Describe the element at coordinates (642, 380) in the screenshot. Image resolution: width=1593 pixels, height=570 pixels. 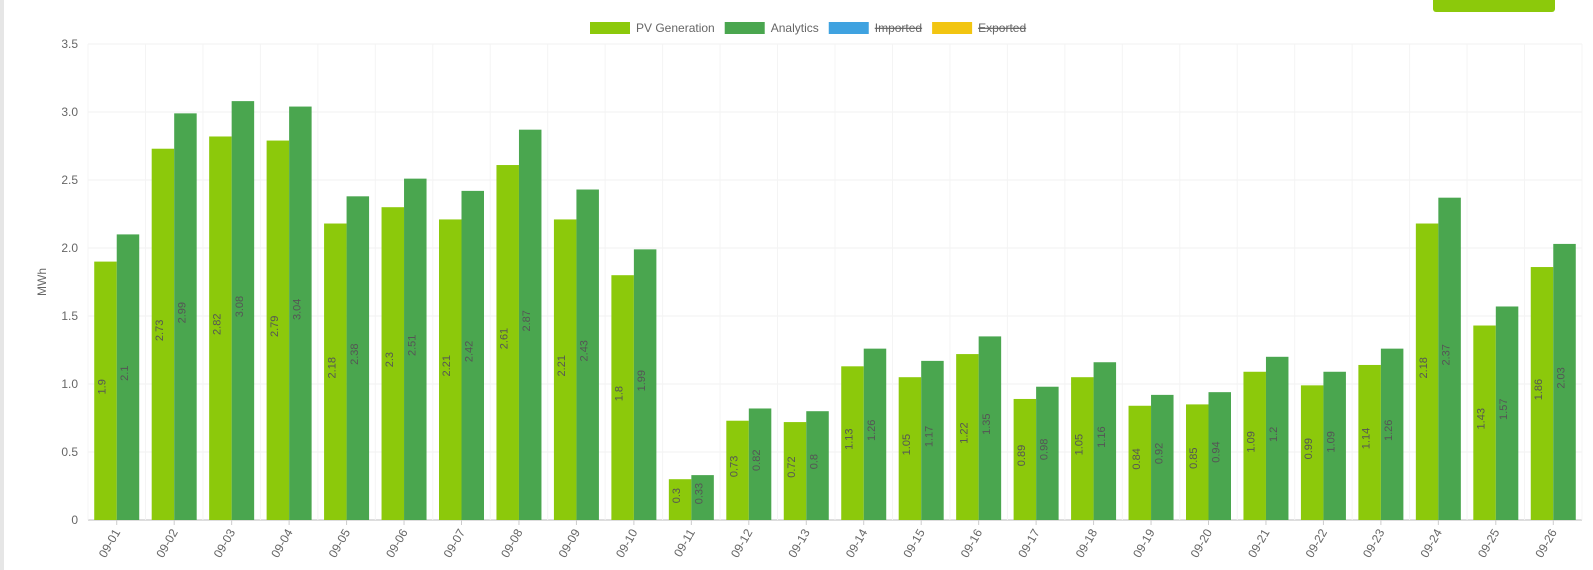
I see `data-label: 1.99` at that location.